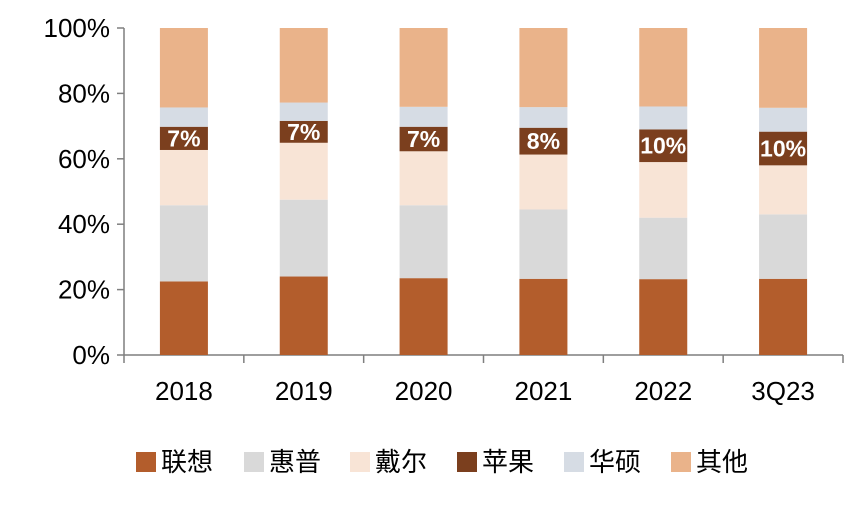 Image resolution: width=862 pixels, height=510 pixels. What do you see at coordinates (424, 391) in the screenshot?
I see `x-tick-label: 2020` at bounding box center [424, 391].